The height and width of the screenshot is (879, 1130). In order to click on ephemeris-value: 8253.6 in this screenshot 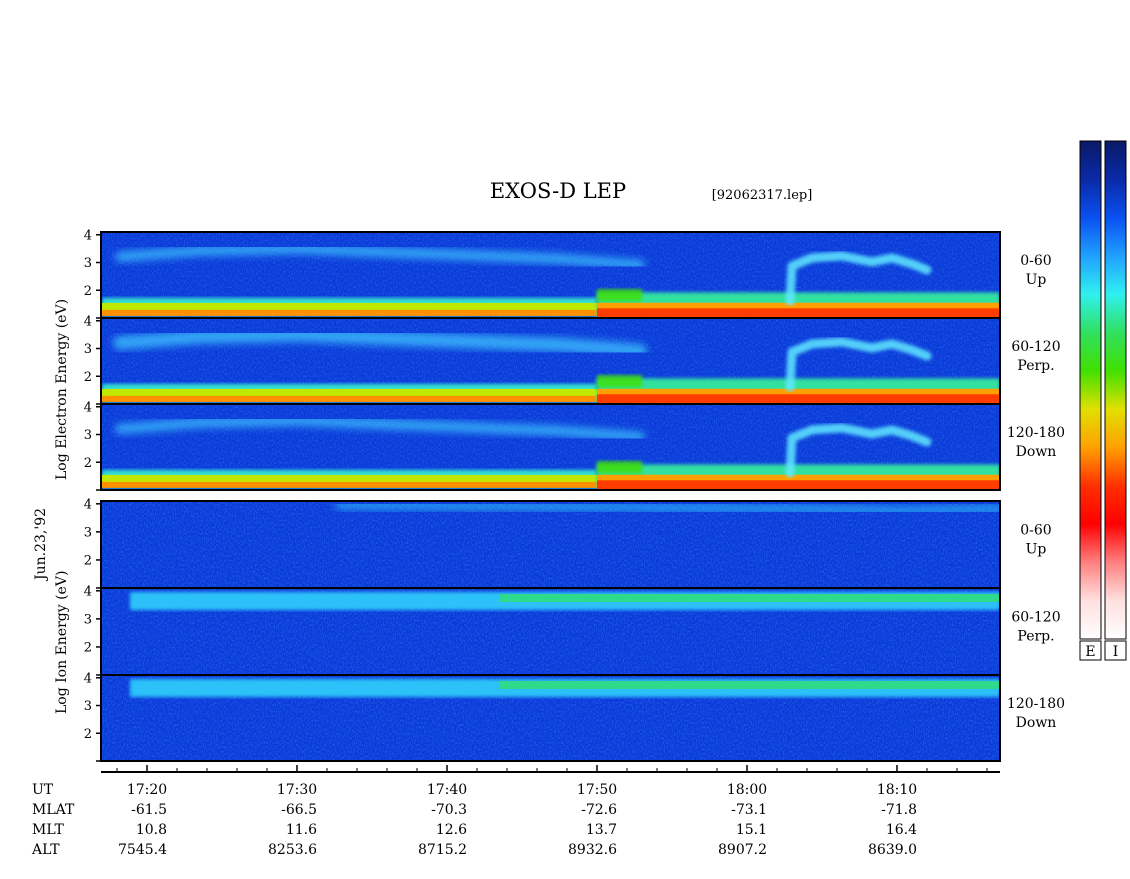, I will do `click(292, 850)`.